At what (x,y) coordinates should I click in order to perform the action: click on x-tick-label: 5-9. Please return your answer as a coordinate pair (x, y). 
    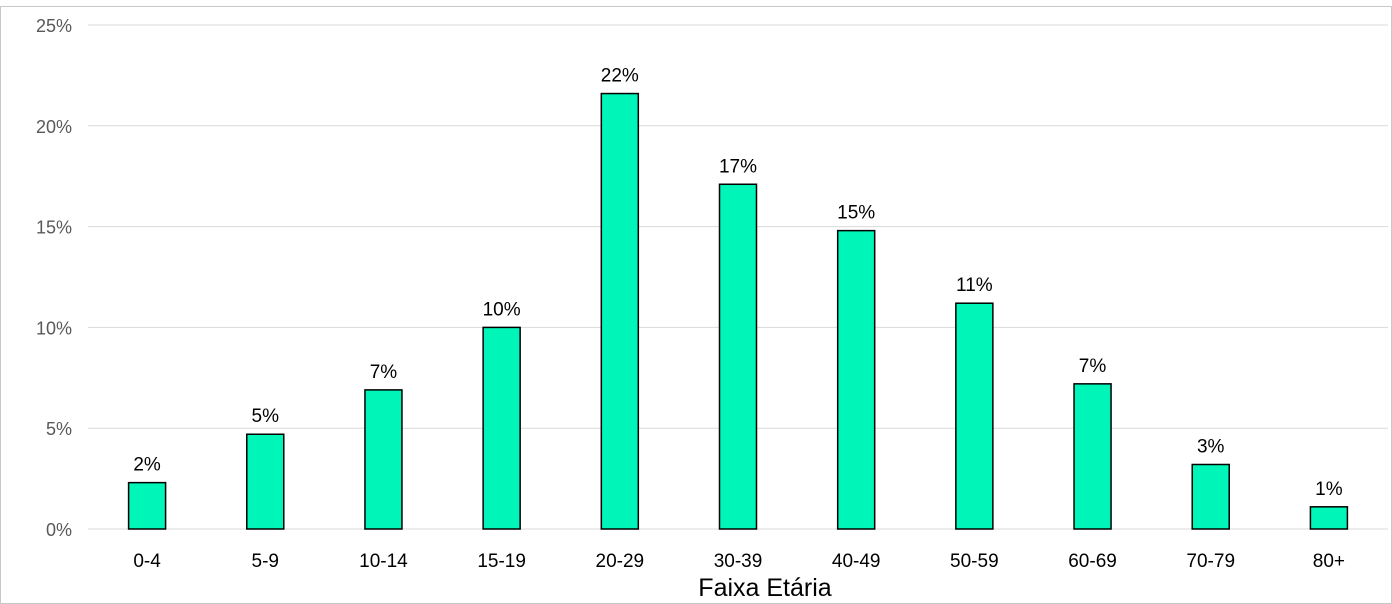
    Looking at the image, I should click on (265, 561).